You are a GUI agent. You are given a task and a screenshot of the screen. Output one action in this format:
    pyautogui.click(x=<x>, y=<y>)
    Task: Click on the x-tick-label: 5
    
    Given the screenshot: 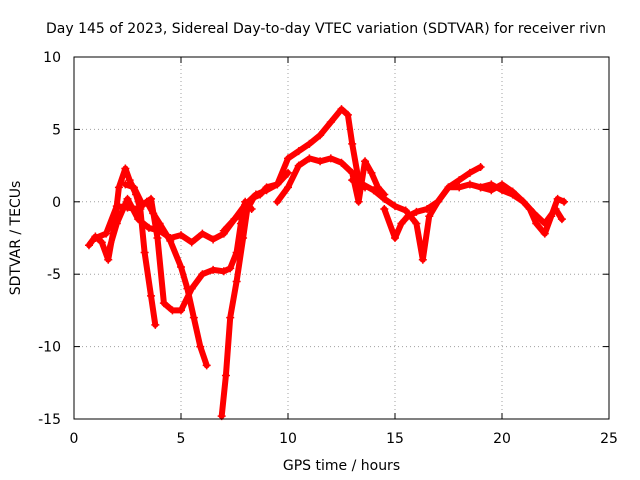 What is the action you would take?
    pyautogui.click(x=181, y=439)
    